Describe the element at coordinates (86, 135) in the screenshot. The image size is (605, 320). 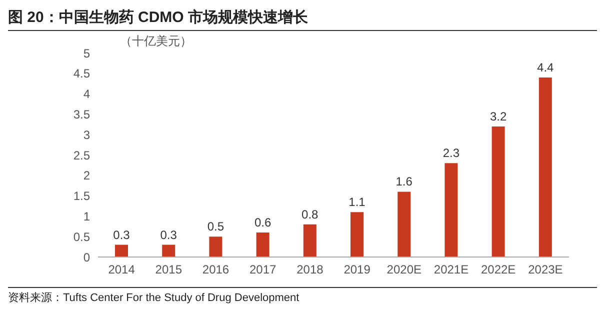
I see `y-tick-label: 3` at that location.